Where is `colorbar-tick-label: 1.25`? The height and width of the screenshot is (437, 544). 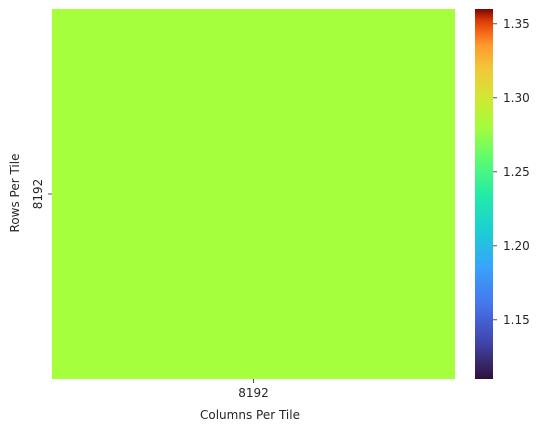
colorbar-tick-label: 1.25 is located at coordinates (516, 172).